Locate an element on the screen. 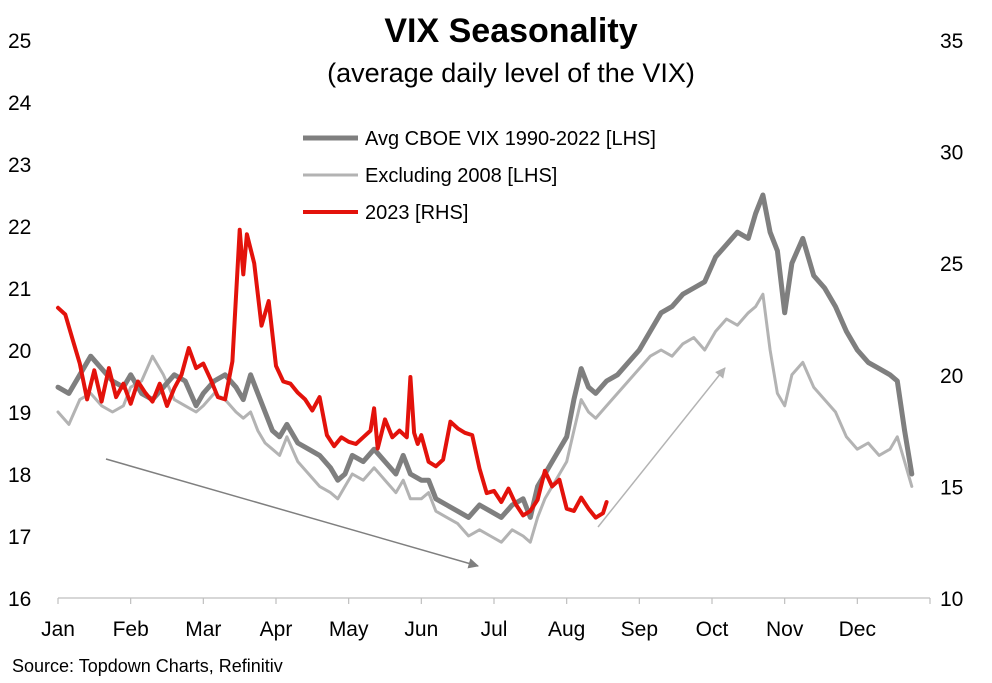 The width and height of the screenshot is (992, 683). left-tick-label: 16 is located at coordinates (19, 599).